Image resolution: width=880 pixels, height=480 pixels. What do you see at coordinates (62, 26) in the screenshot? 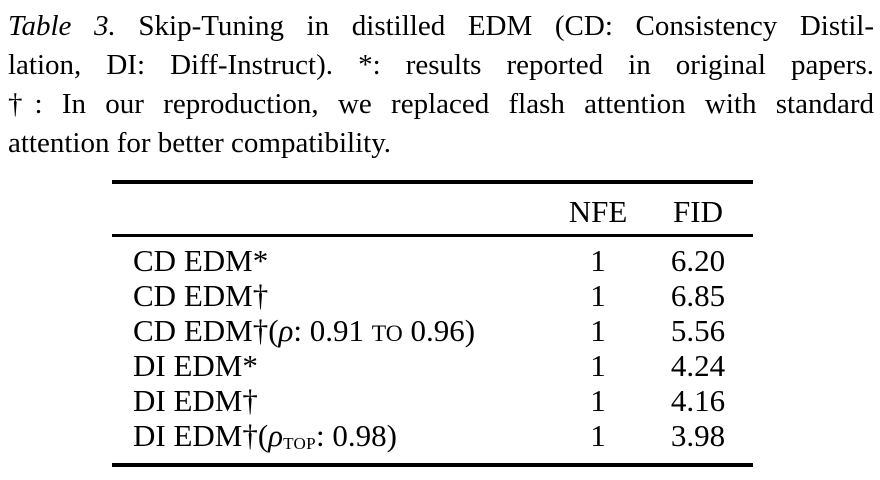
I see `caption-table-number: Table 3.` at bounding box center [62, 26].